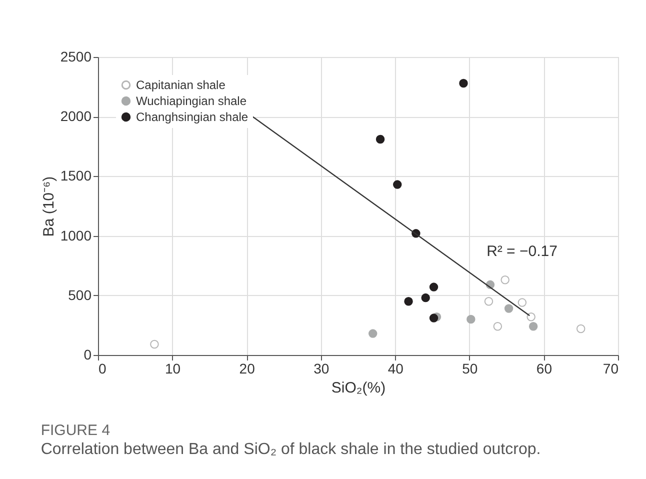  I want to click on x-tick-label: 10, so click(172, 368).